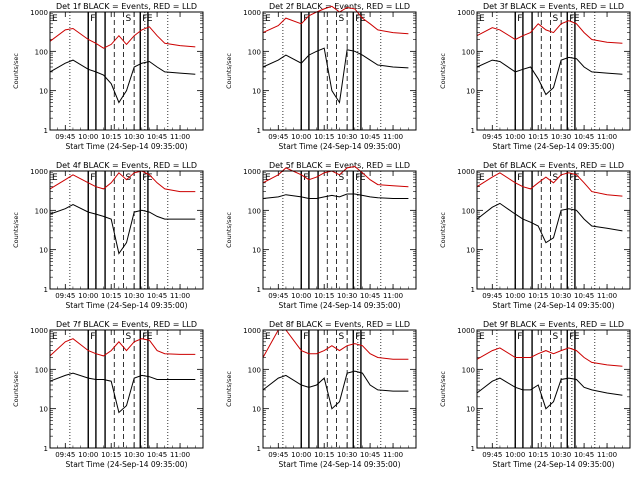 This screenshot has width=640, height=480. What do you see at coordinates (553, 6) in the screenshot?
I see `panel-title: Det 3f BLACK = Events, RED = LLD` at bounding box center [553, 6].